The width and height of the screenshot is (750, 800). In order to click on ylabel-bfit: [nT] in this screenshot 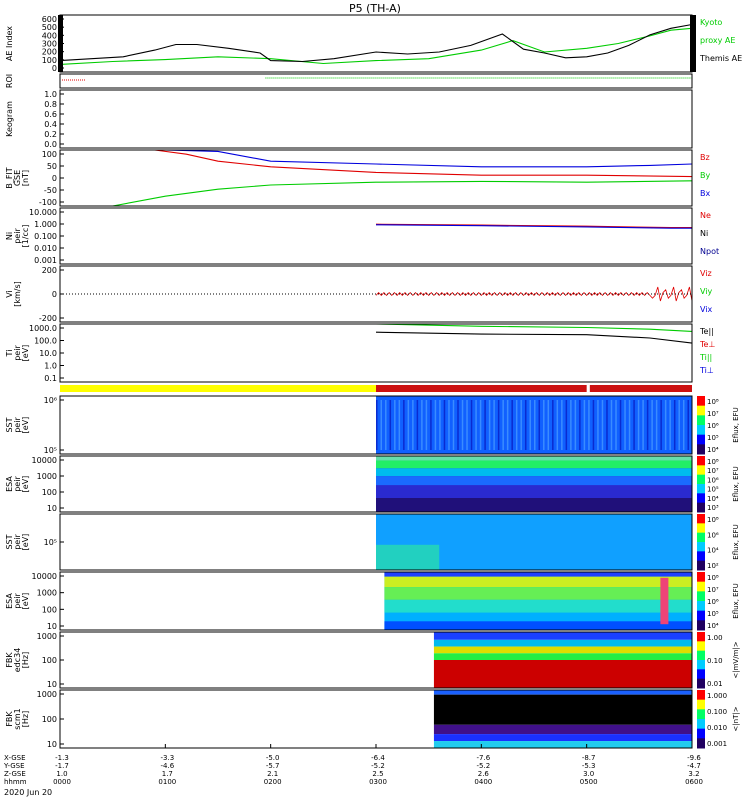, I will do `click(25, 178)`.